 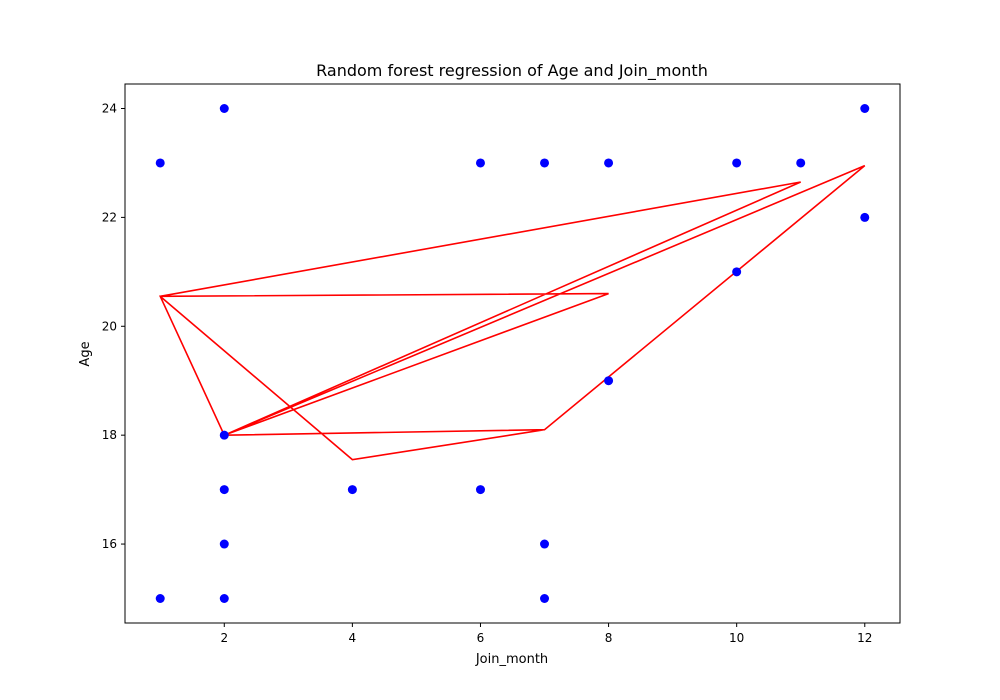 I want to click on y-tick-label: 20, so click(x=109, y=326).